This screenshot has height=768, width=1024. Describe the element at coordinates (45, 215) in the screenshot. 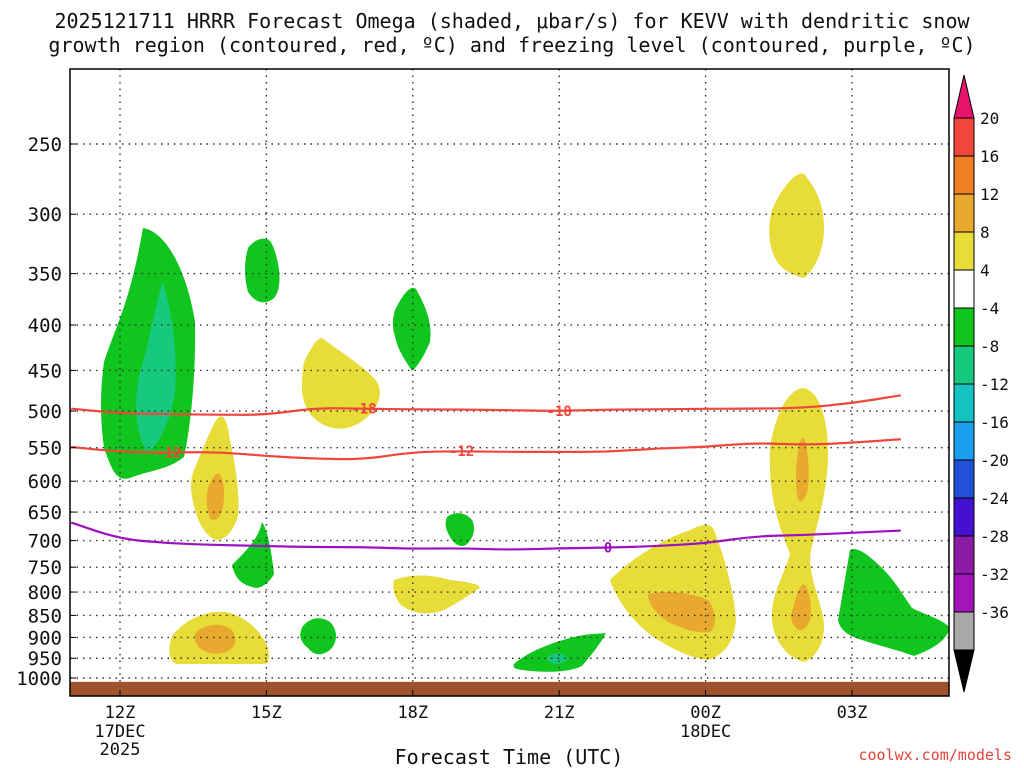

I see `y-tick-label: 300` at that location.